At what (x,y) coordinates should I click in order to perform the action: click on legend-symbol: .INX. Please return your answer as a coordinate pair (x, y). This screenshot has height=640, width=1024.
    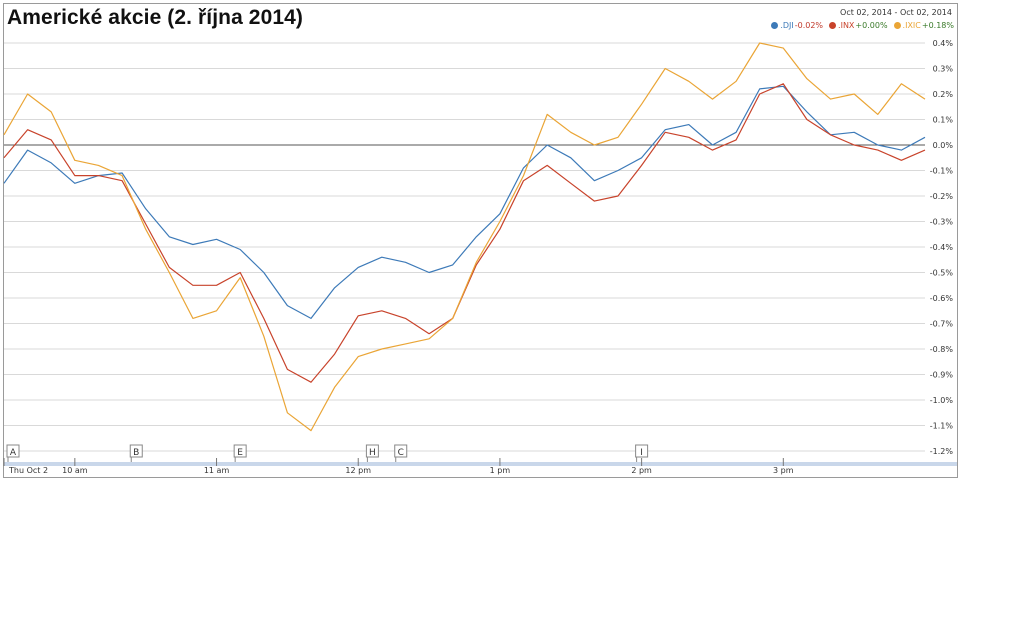
    Looking at the image, I should click on (846, 25).